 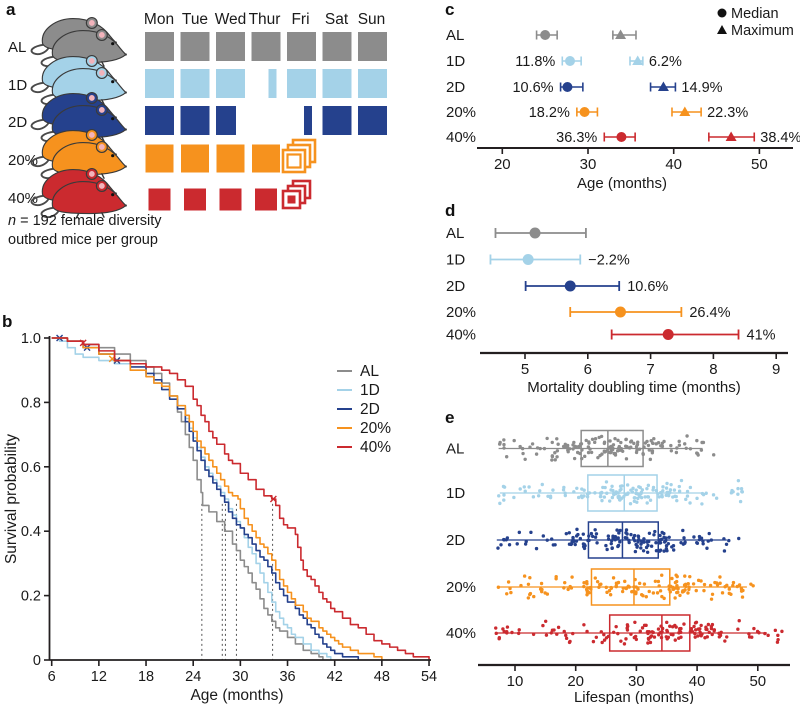 What do you see at coordinates (230, 158) in the screenshot?
I see `food-square-day2` at bounding box center [230, 158].